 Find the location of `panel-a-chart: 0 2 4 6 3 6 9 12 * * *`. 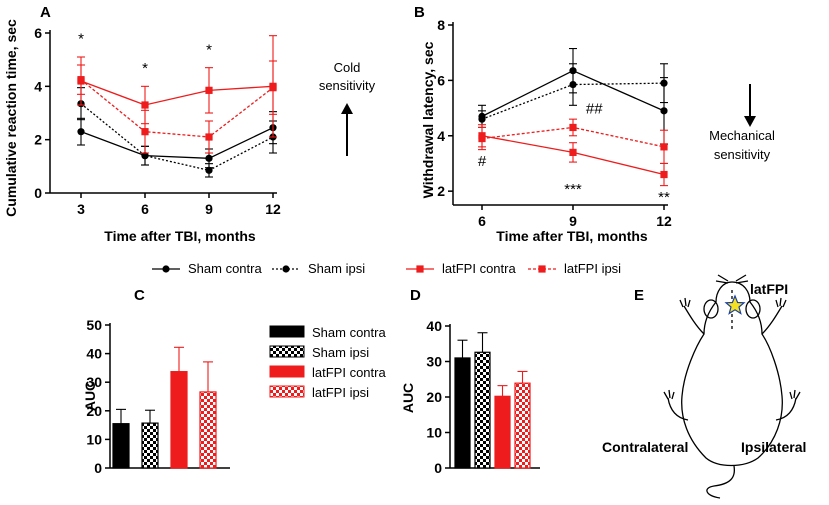

panel-a-chart: 0 2 4 6 3 6 9 12 * * * is located at coordinates (157, 121).